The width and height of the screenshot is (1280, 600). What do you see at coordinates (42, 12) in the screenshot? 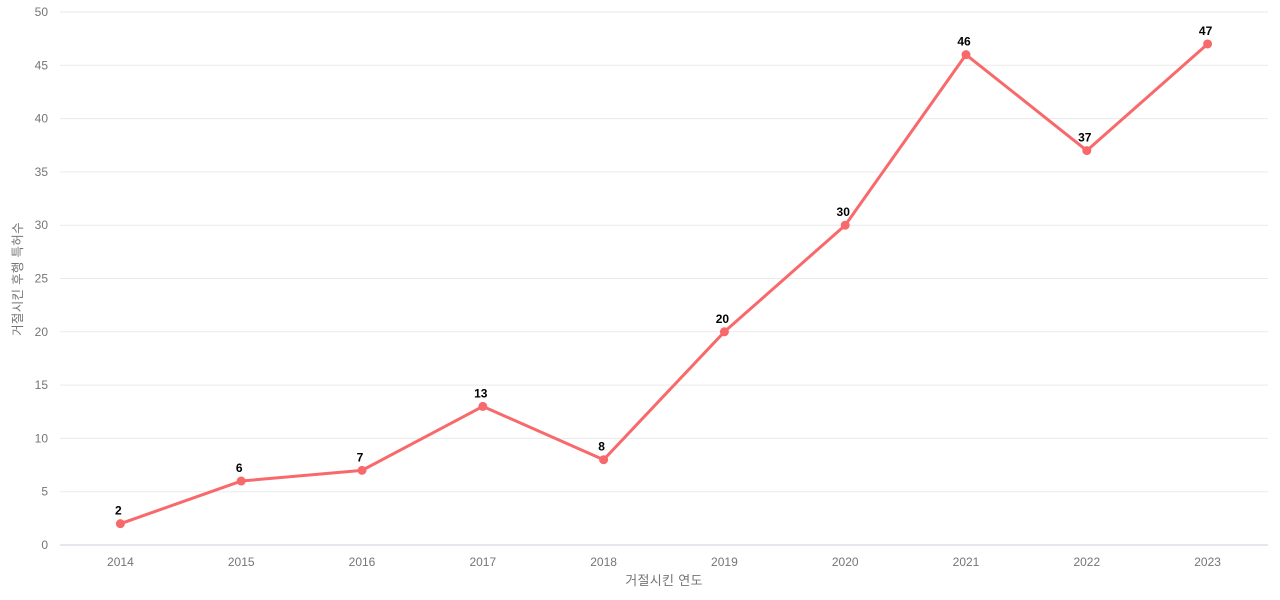
I see `y-tick-label: 50` at bounding box center [42, 12].